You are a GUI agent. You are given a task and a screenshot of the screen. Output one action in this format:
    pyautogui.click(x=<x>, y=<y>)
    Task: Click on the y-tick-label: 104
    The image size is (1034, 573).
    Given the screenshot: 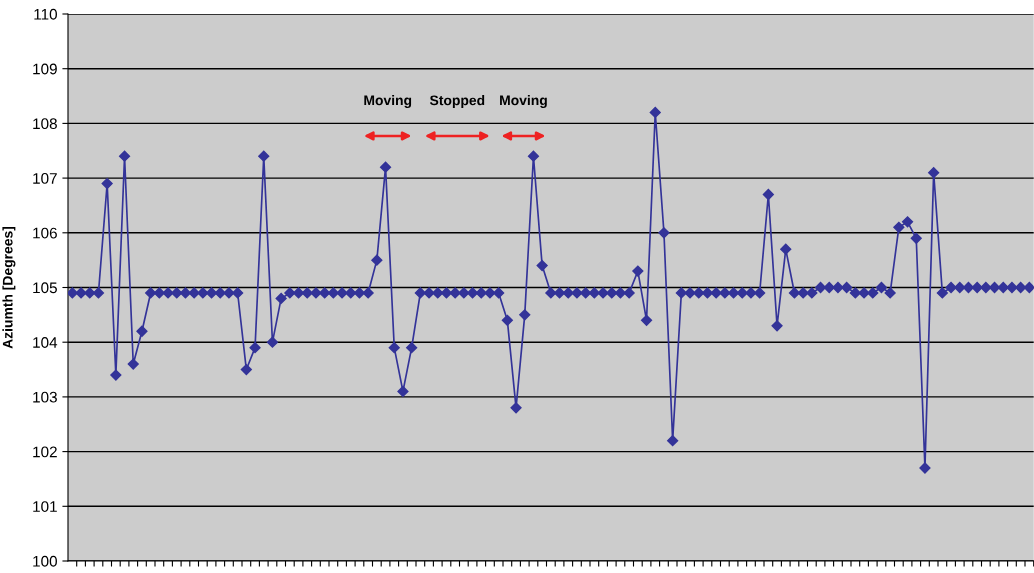 What is the action you would take?
    pyautogui.click(x=45, y=342)
    